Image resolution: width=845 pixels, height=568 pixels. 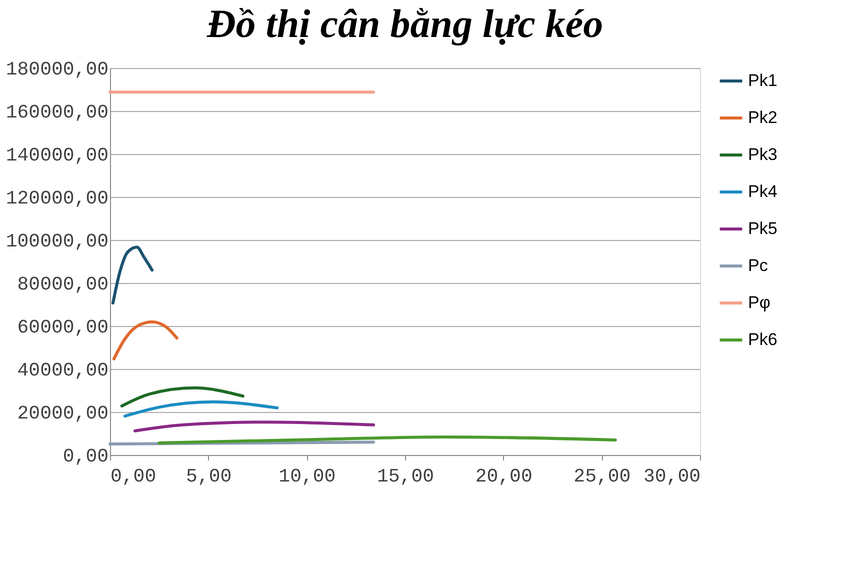 What do you see at coordinates (62, 285) in the screenshot?
I see `y-tick-label: 80000,00` at bounding box center [62, 285].